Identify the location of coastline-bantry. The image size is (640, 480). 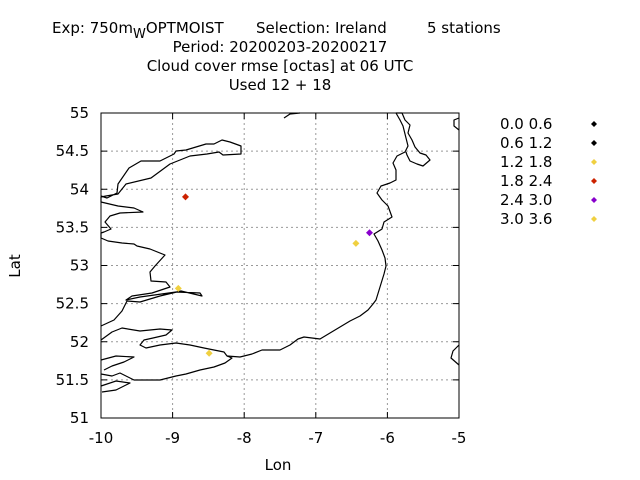
(117, 363).